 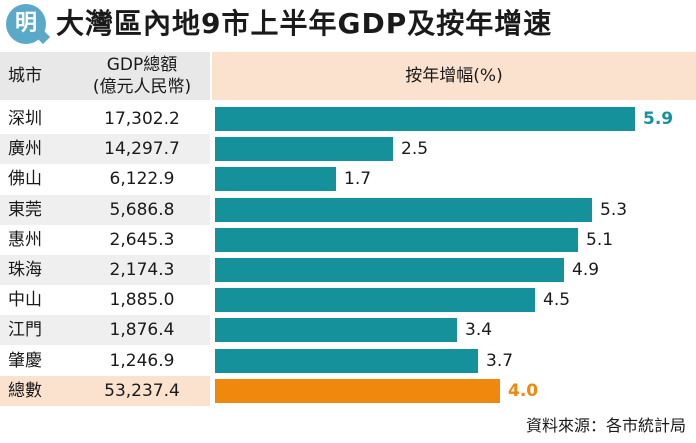 What do you see at coordinates (415, 149) in the screenshot?
I see `growth-value-label: 2.5` at bounding box center [415, 149].